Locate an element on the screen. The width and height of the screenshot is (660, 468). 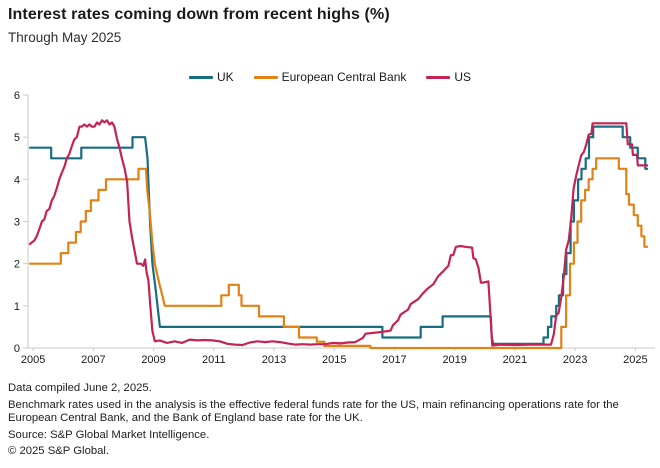
y-tick-label: 5 is located at coordinates (17, 138).